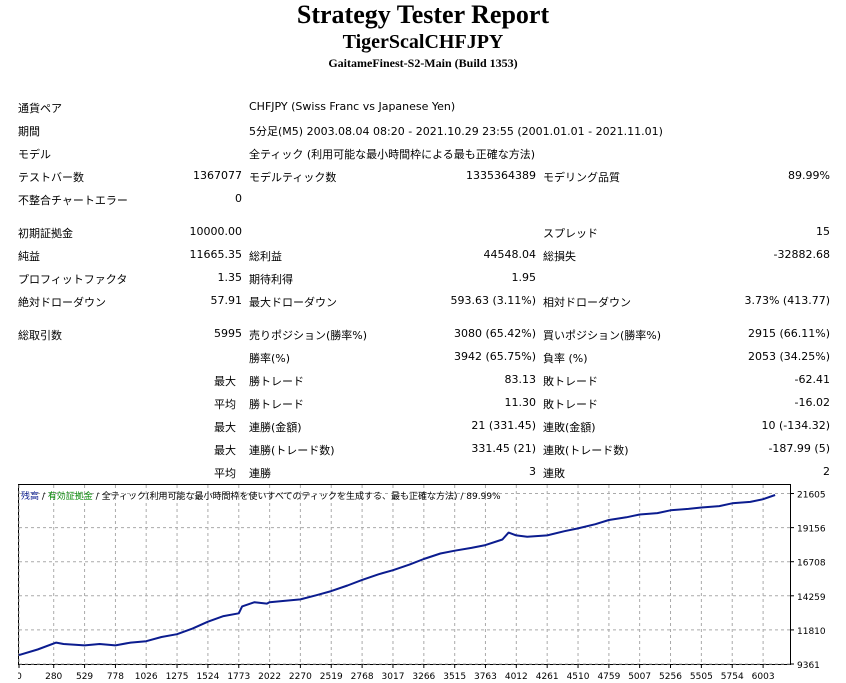  What do you see at coordinates (423, 403) in the screenshot?
I see `row-average: 平均 勝トレード 11.30 敗トレード -16.02` at bounding box center [423, 403].